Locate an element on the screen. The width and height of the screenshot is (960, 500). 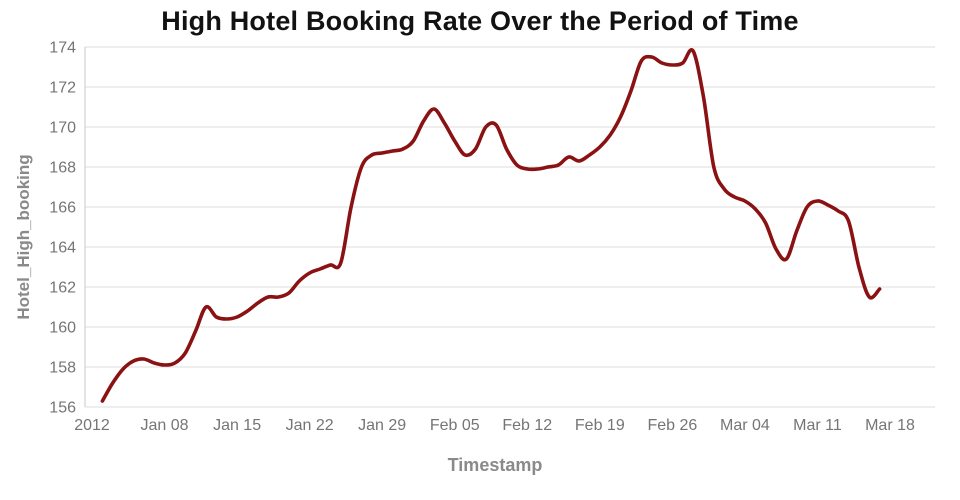
y-tick-label: 172 is located at coordinates (62, 88).